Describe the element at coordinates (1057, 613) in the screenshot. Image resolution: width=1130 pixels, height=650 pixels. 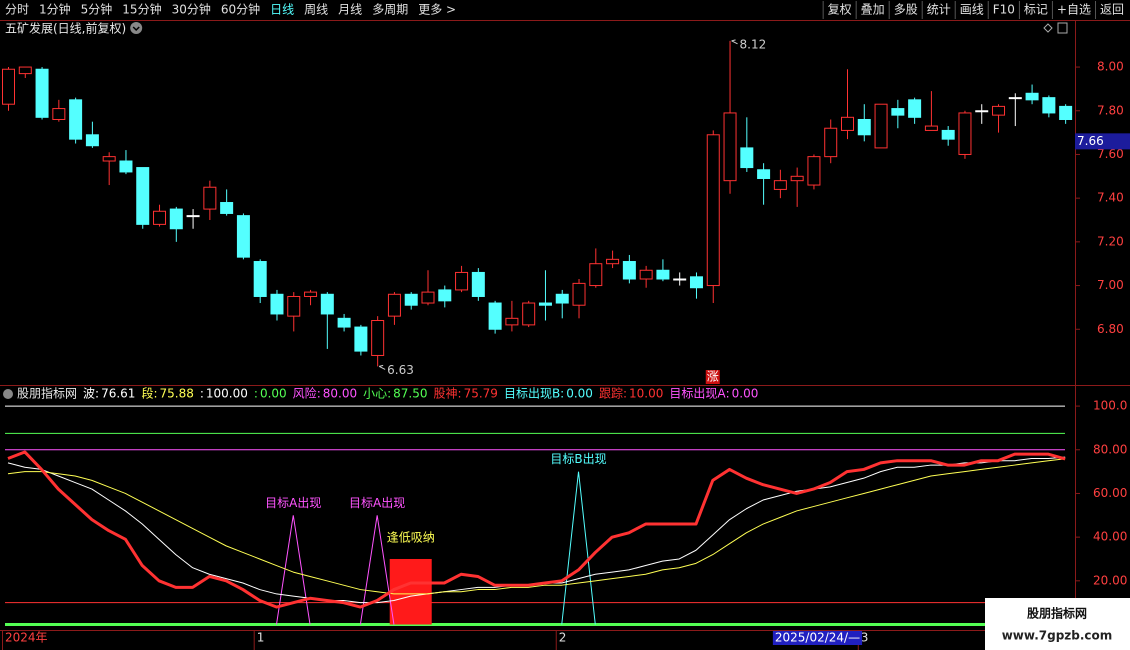
I see `watermark-title: 股朋指标网` at that location.